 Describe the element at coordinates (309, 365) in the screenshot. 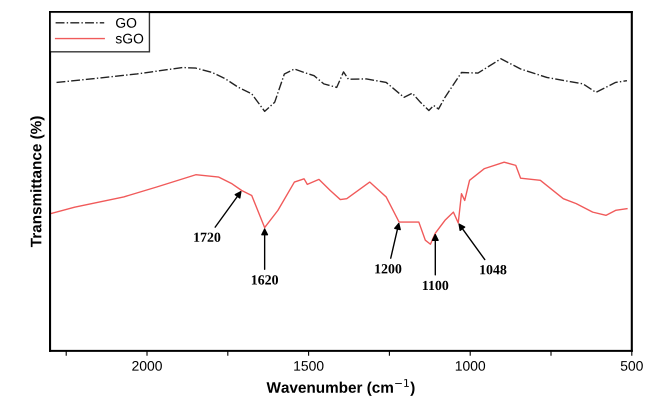

I see `x-tick-label: 1500` at that location.